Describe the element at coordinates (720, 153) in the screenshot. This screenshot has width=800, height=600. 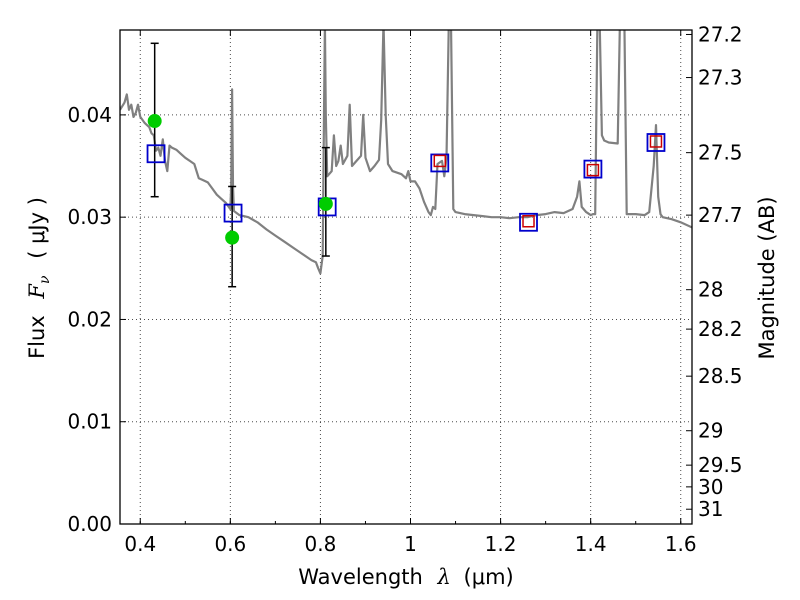
I see `y2-tick-label: 27.5` at that location.